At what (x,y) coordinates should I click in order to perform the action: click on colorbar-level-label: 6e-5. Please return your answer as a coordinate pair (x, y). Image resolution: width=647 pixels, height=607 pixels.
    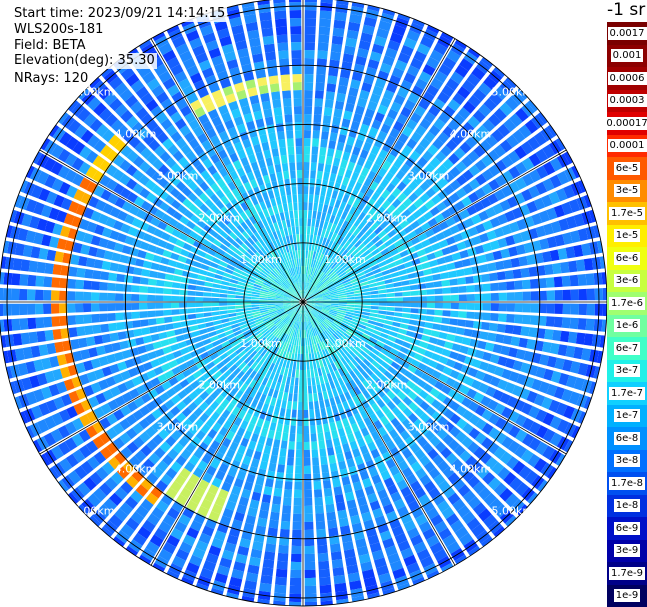
    Looking at the image, I should click on (627, 168).